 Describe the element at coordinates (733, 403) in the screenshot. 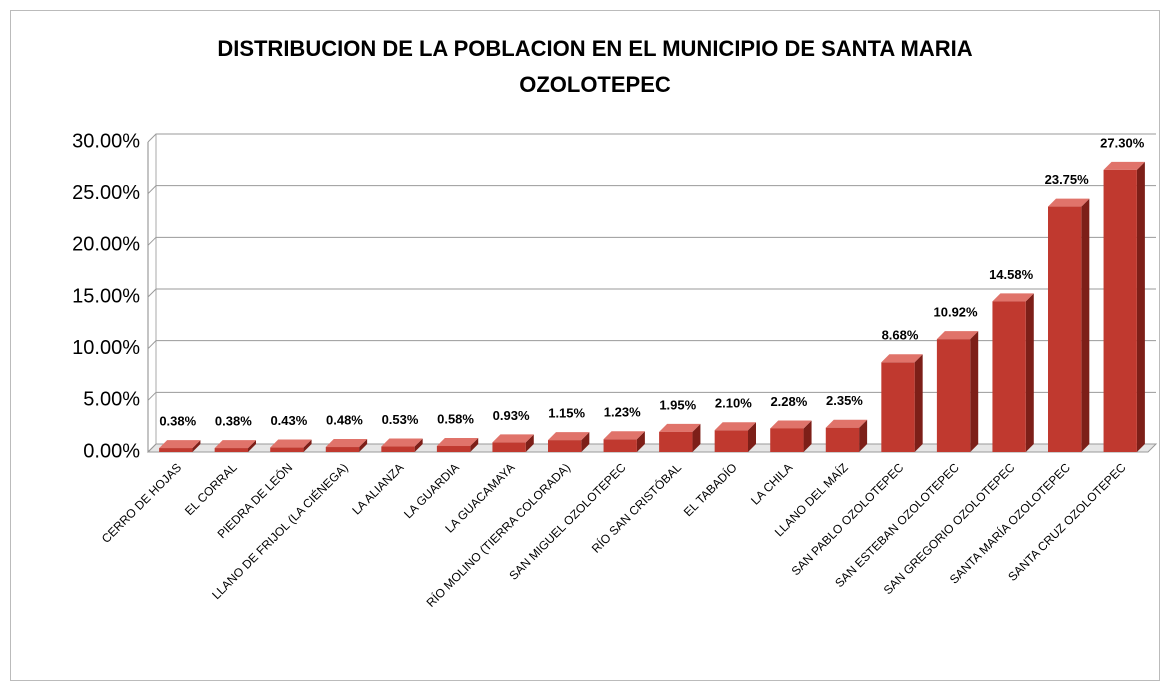

I see `value-label: 2.10%` at that location.